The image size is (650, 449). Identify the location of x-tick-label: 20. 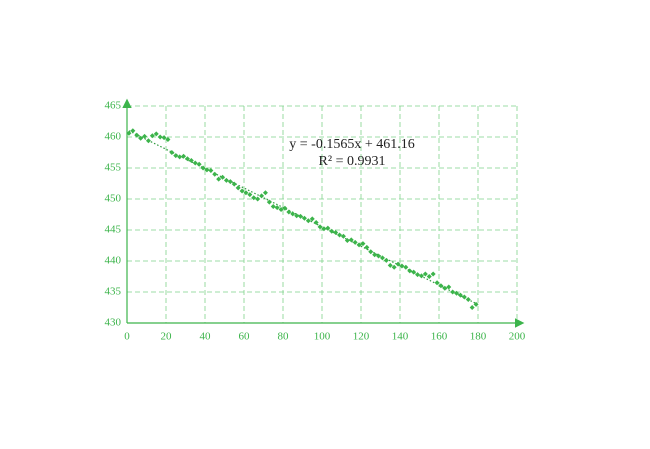
(167, 337).